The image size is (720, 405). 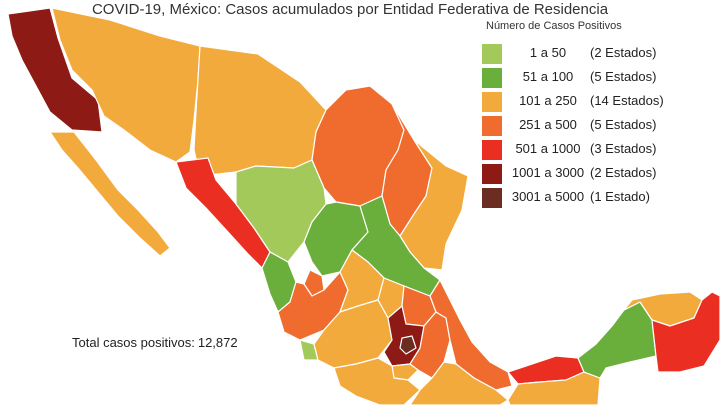 I want to click on legend-item: 51 a 100 (5 Estados), so click(x=598, y=78).